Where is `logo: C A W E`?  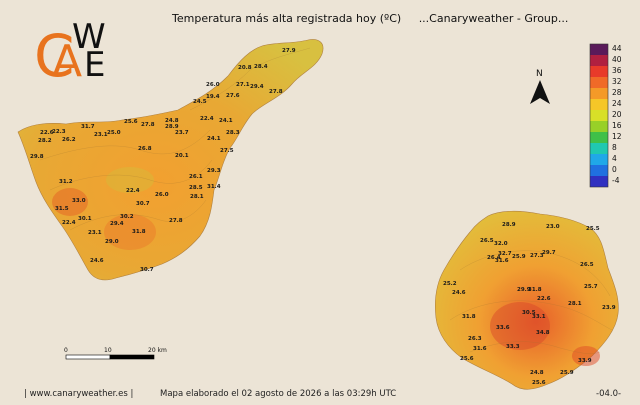 logo: C A W E is located at coordinates (70, 53).